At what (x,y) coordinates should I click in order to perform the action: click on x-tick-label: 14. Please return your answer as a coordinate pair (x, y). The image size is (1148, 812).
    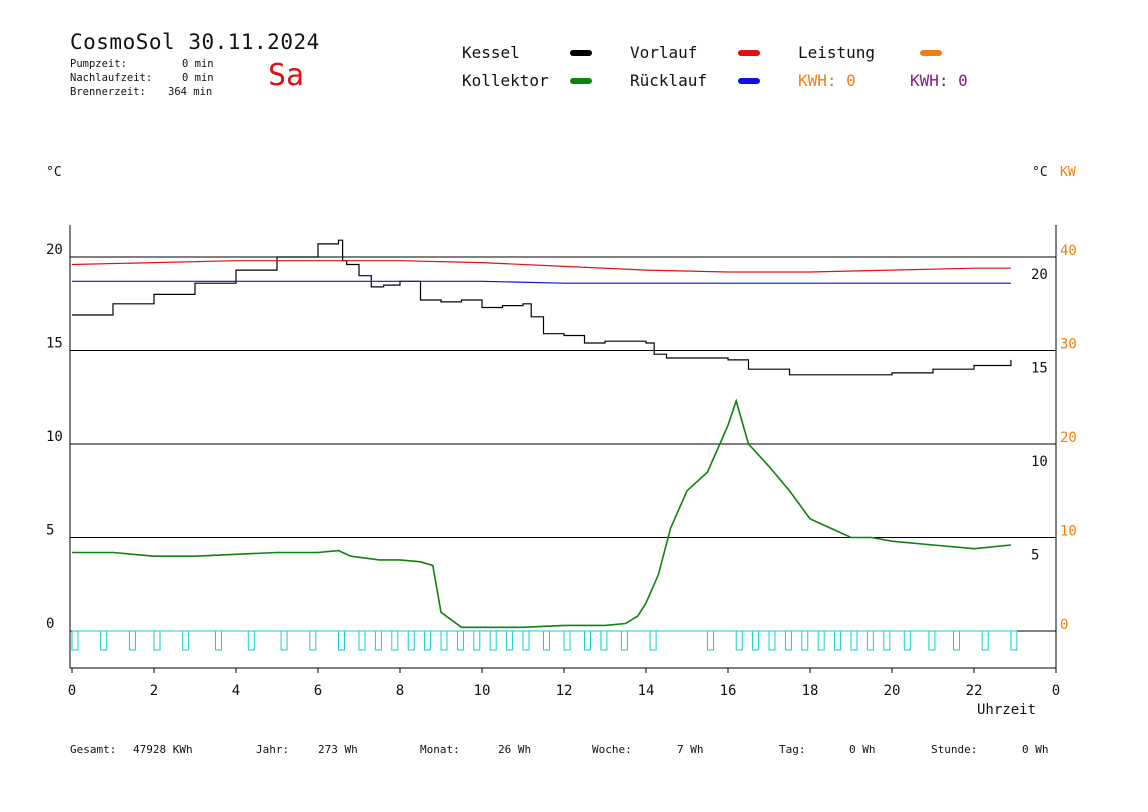
    Looking at the image, I should click on (646, 691).